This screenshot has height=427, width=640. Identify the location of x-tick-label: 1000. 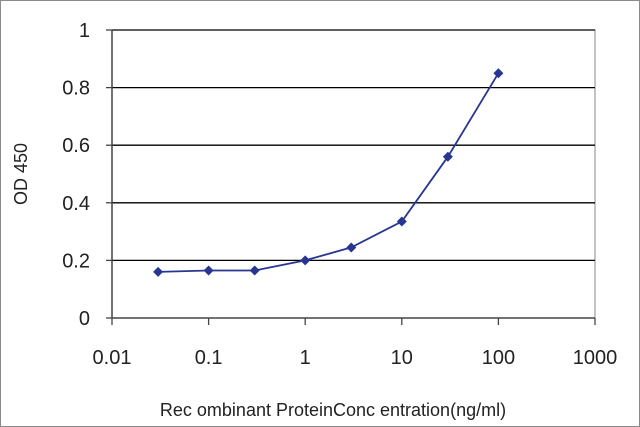
(595, 358).